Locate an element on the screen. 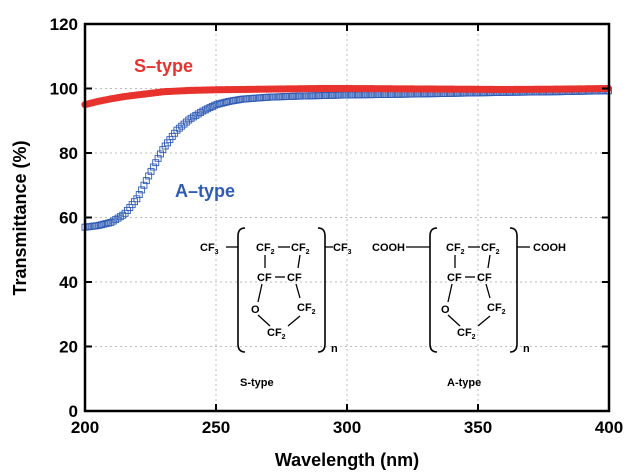 The image size is (627, 472). structure-caption-a-type: A-type is located at coordinates (464, 383).